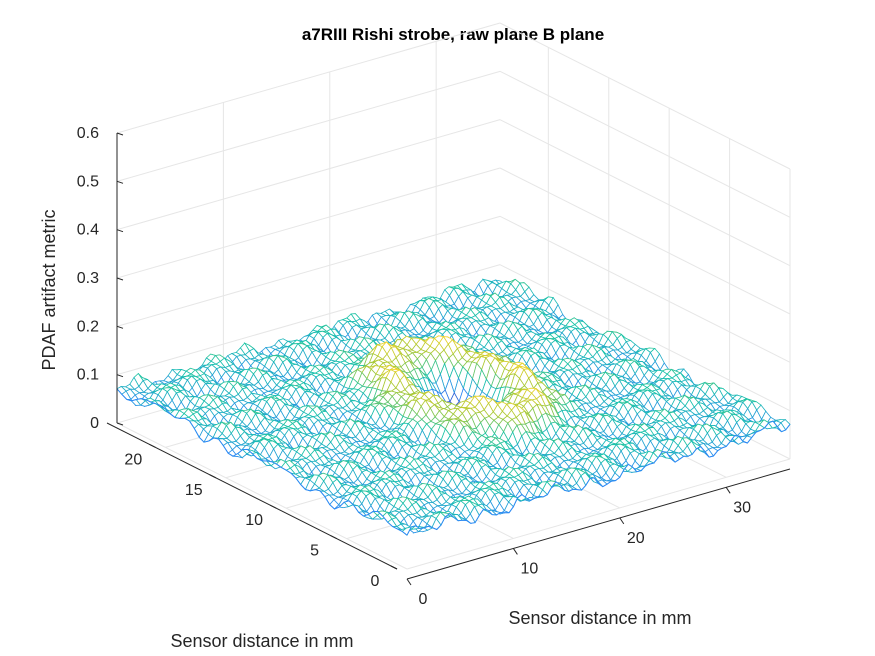  What do you see at coordinates (453, 34) in the screenshot?
I see `chart-title: a7RIII Rishi strobe, raw plane B plane` at bounding box center [453, 34].